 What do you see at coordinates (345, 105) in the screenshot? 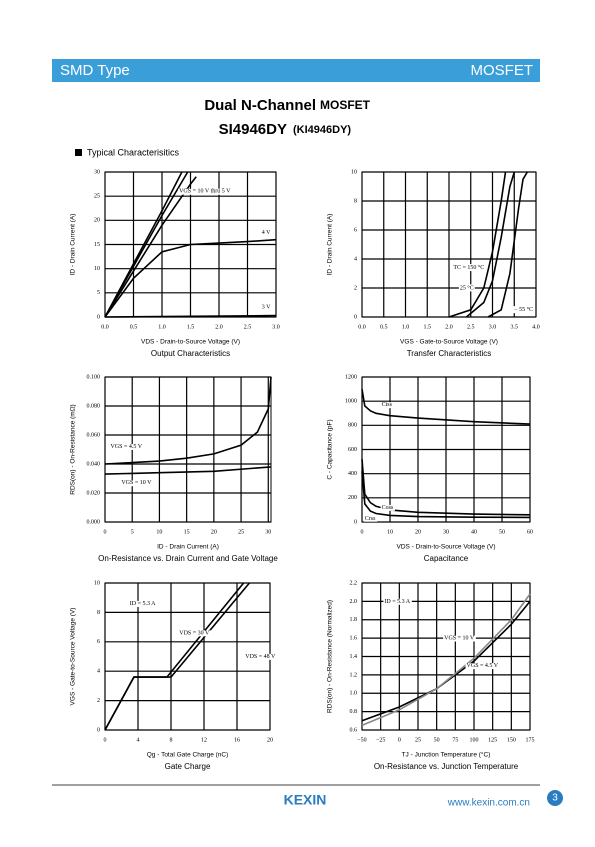
I see `title-suffix: MOSFET` at bounding box center [345, 105].